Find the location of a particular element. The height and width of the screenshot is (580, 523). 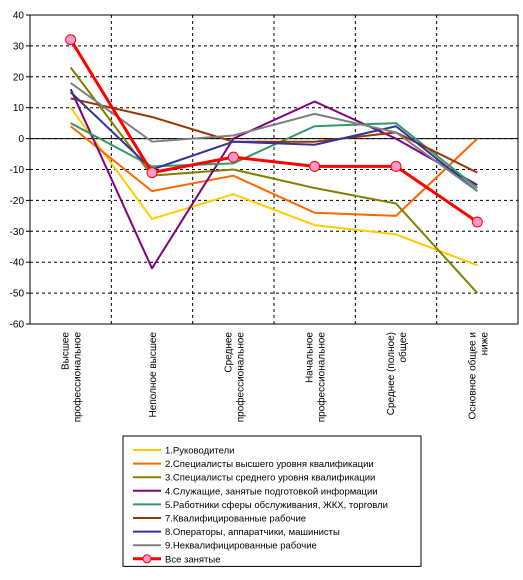

legend-label: 8.Операторы, аппаратчики, машинисты is located at coordinates (252, 532).